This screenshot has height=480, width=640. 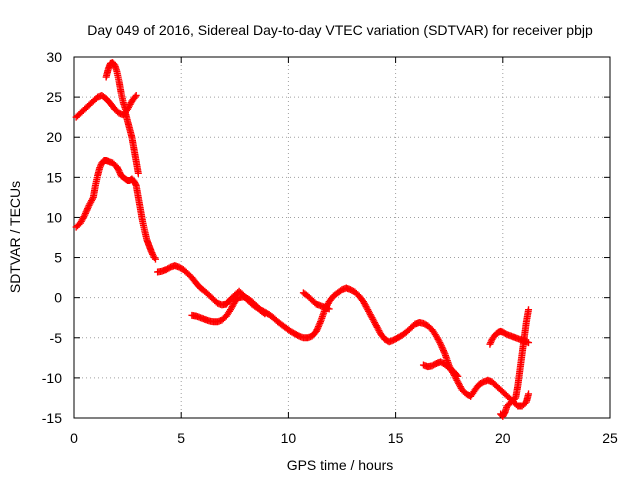 What do you see at coordinates (503, 438) in the screenshot?
I see `x-tick-label: 20` at bounding box center [503, 438].